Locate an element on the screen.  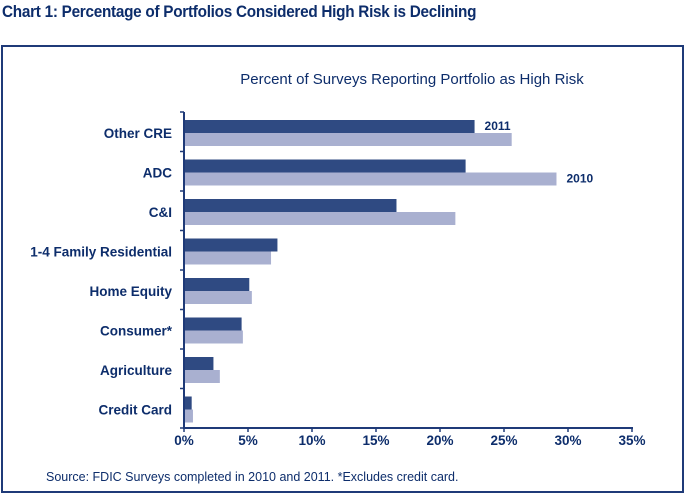
category-label: Credit Card is located at coordinates (135, 410).